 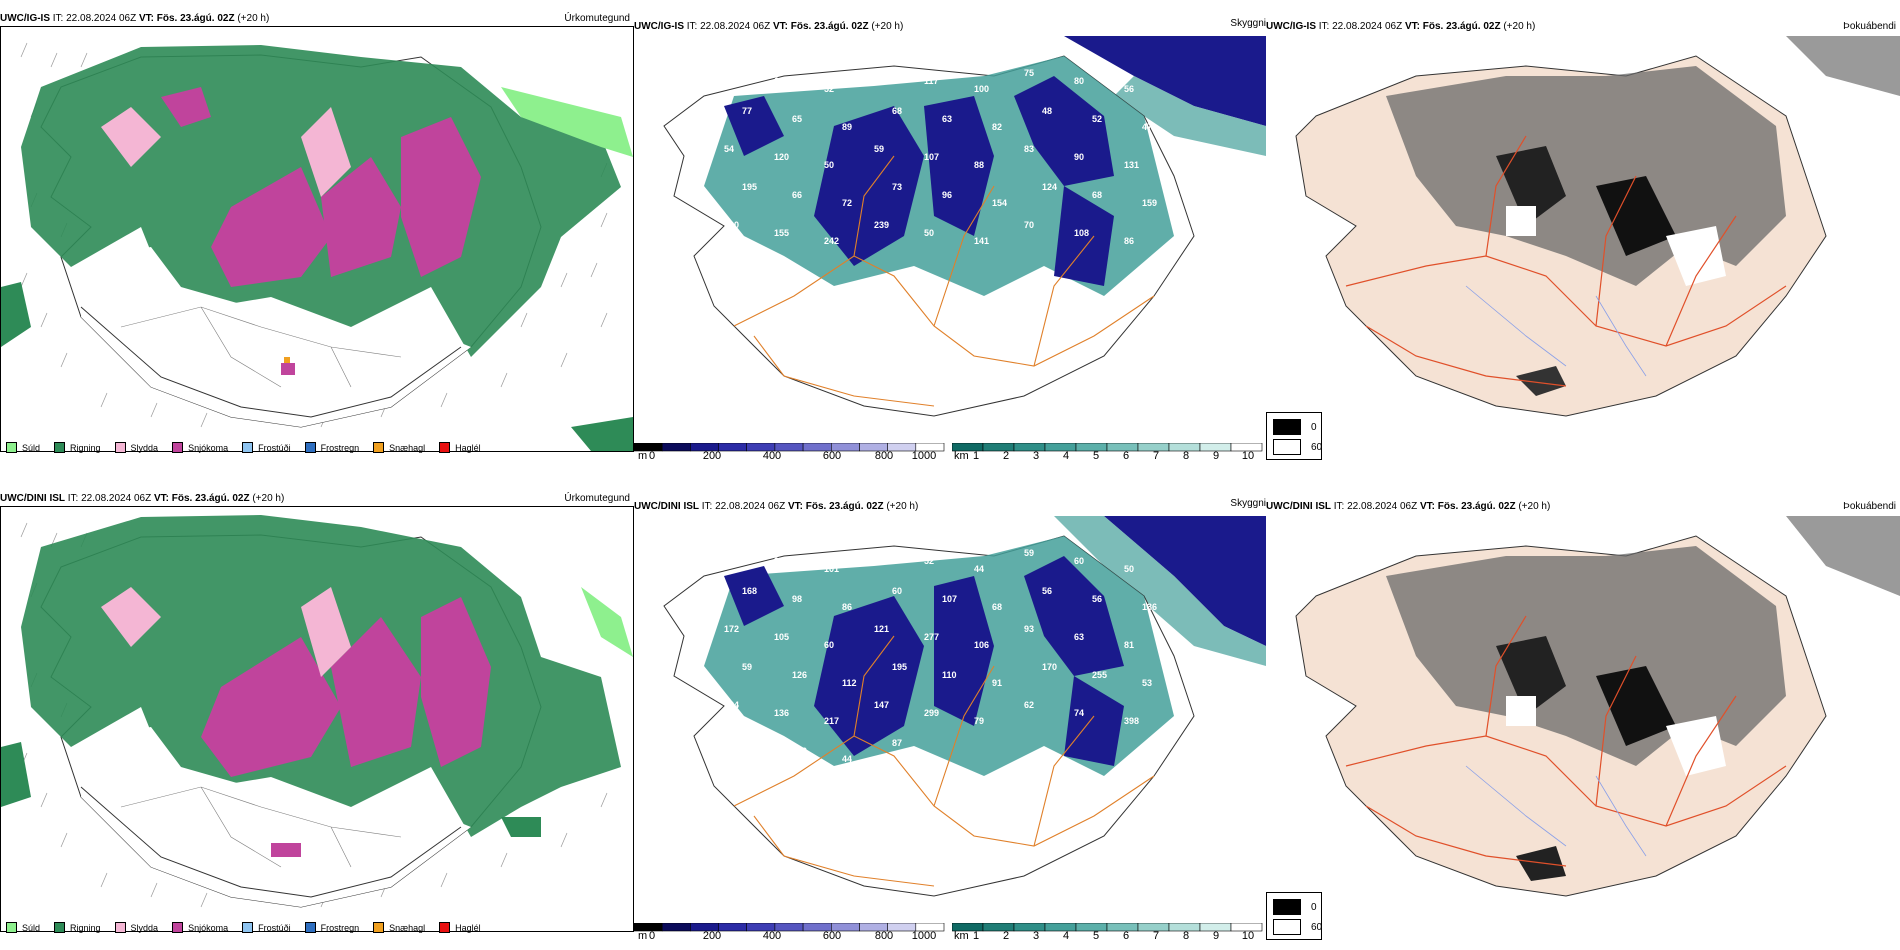 What do you see at coordinates (881, 73) in the screenshot?
I see `visibility-value-label: 220` at bounding box center [881, 73].